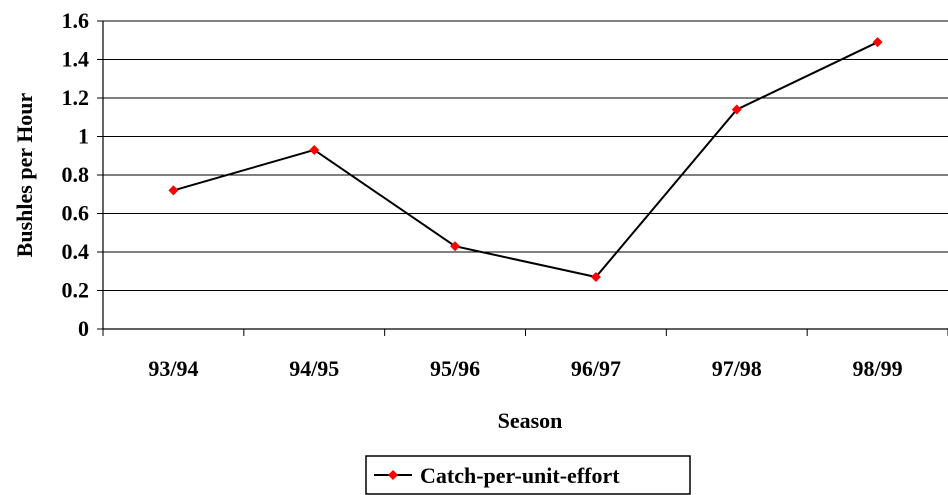 This screenshot has height=495, width=948. I want to click on y-tick-label: 0.6, so click(76, 213).